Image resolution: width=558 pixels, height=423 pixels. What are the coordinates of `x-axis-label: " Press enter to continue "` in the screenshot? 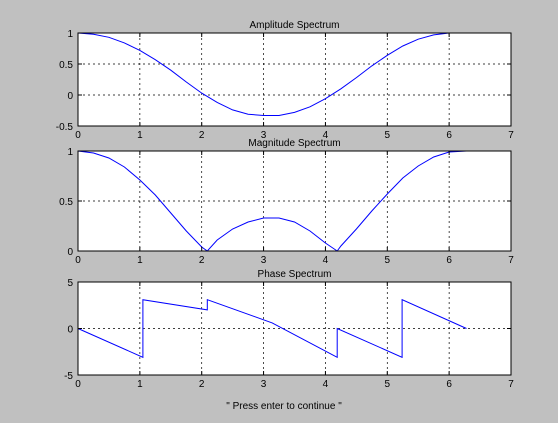 It's located at (284, 406).